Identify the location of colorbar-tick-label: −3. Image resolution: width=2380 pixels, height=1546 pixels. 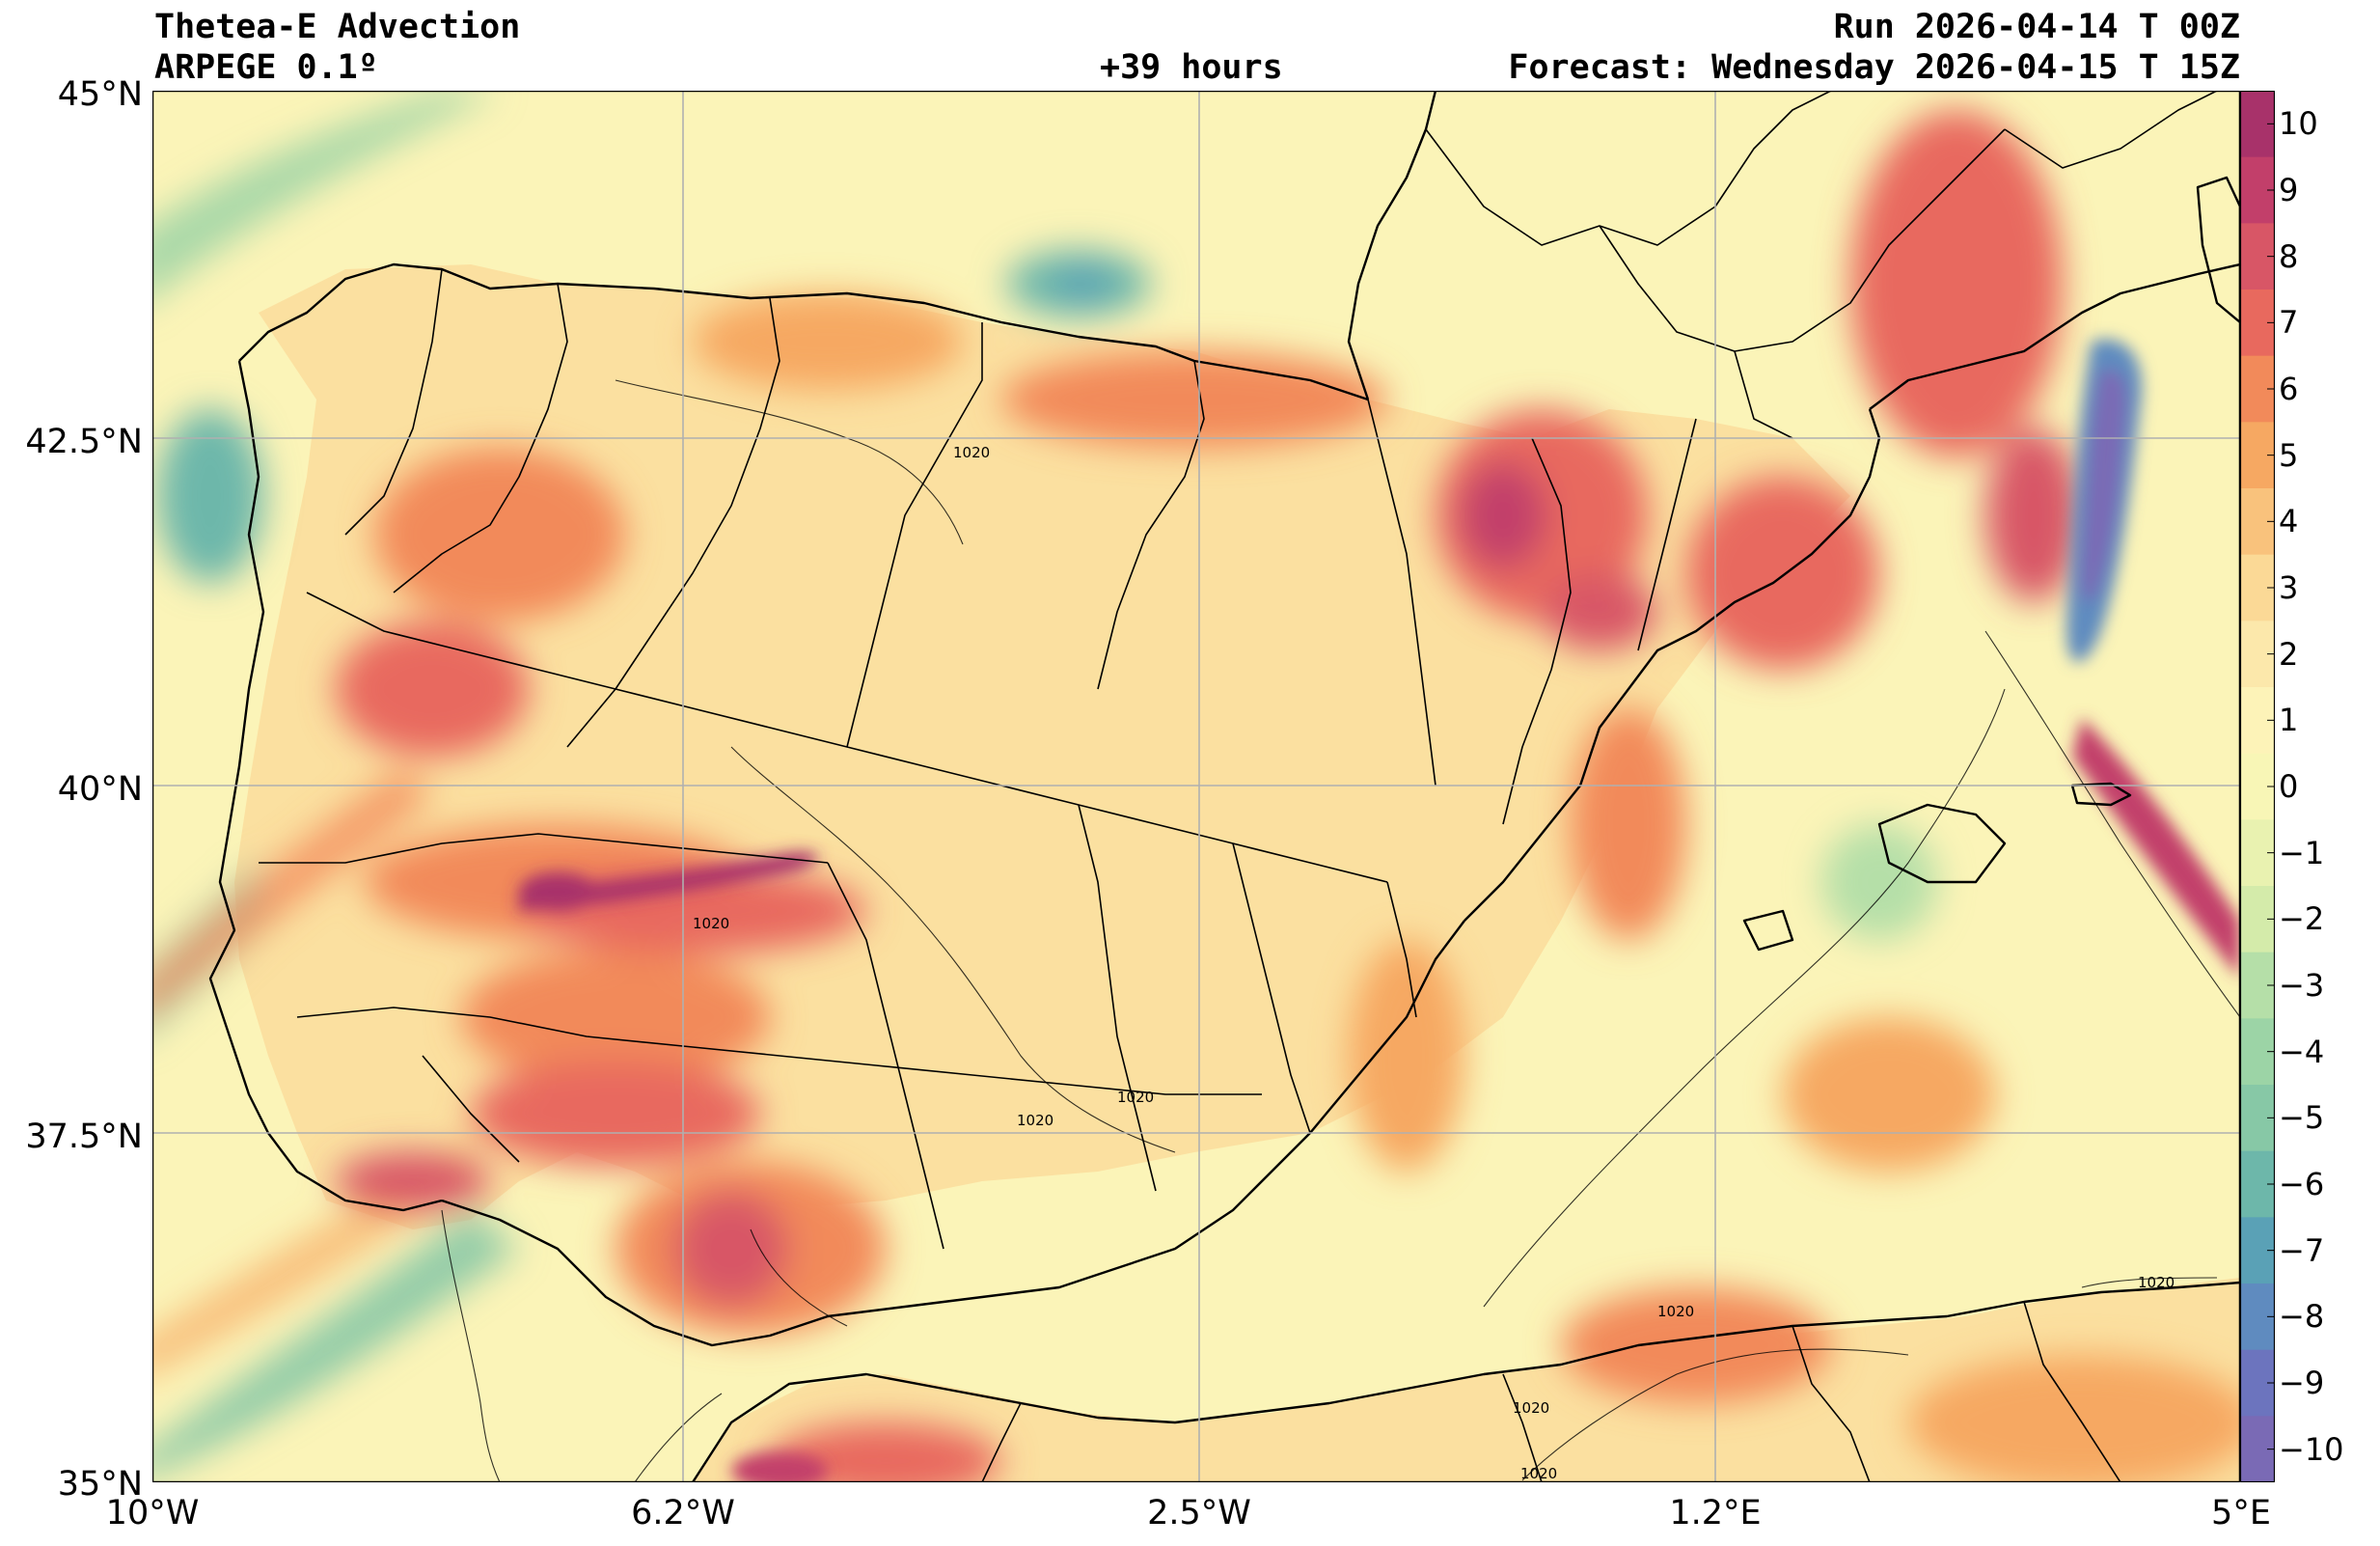
(2302, 986).